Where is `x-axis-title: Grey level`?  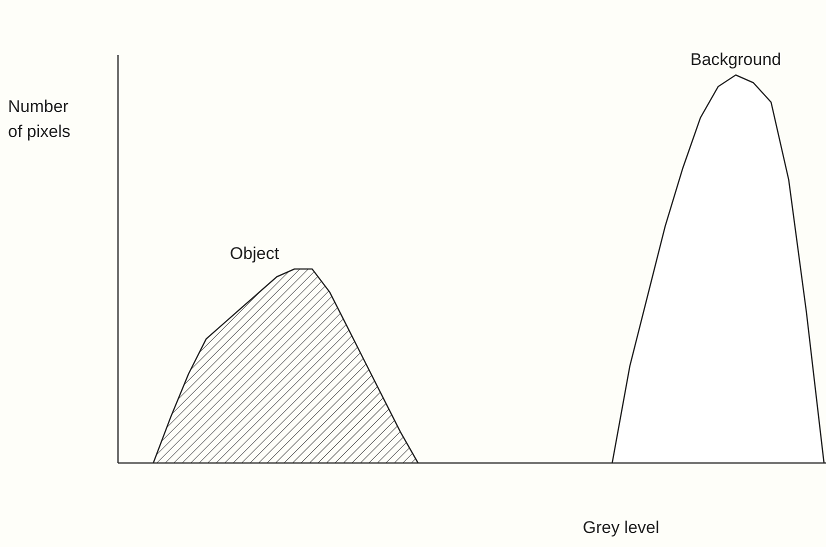
x-axis-title: Grey level is located at coordinates (621, 527).